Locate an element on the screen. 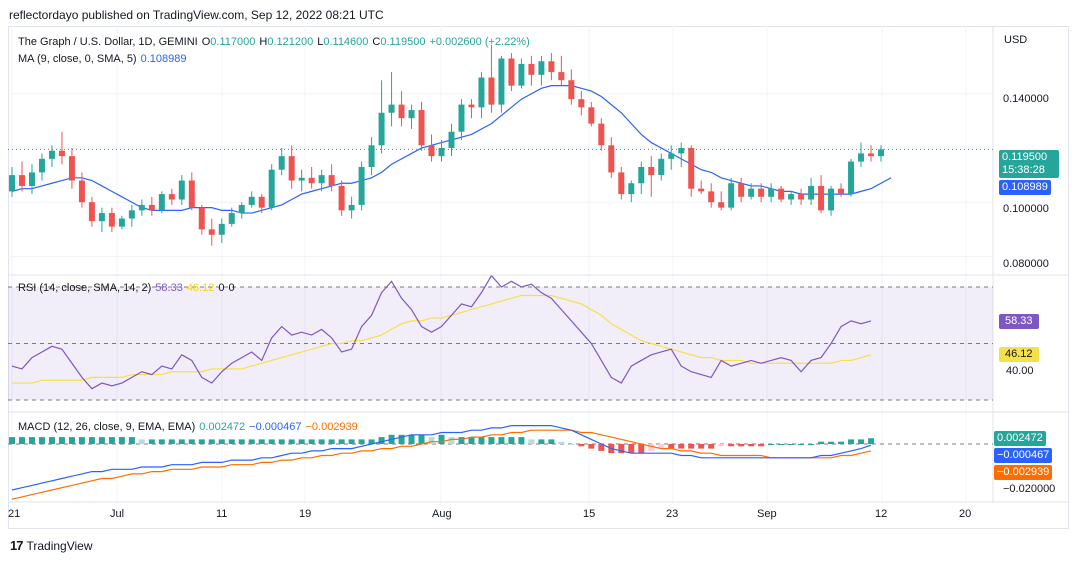 Image resolution: width=1079 pixels, height=563 pixels. ma-label: MA (9, close, 0, SMA, 5) is located at coordinates (77, 59).